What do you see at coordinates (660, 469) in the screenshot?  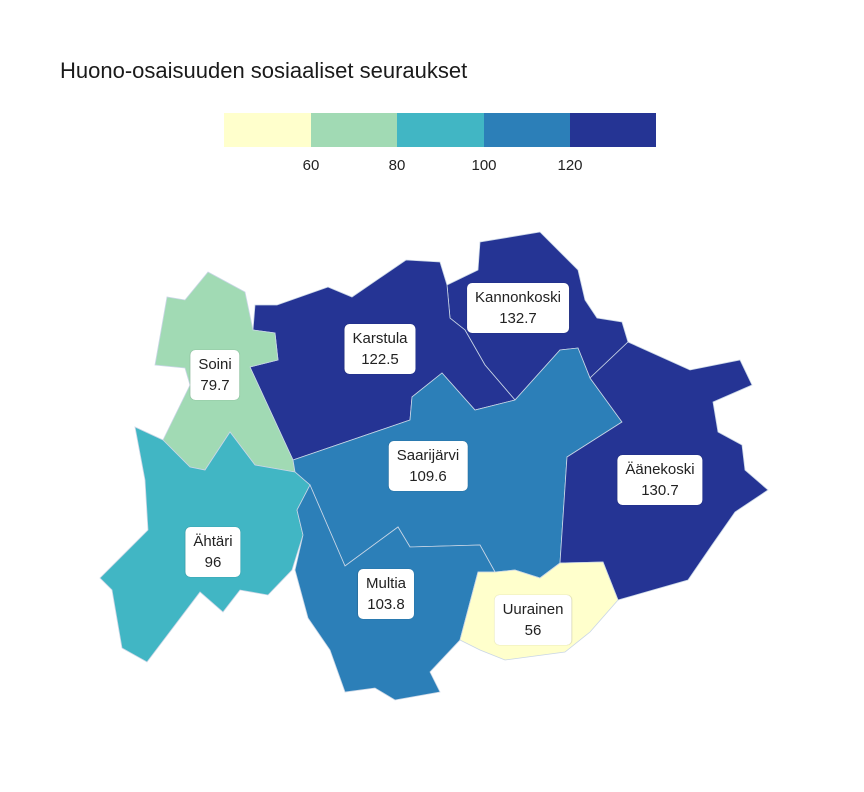 I see `municipality-name: Äänekoski` at bounding box center [660, 469].